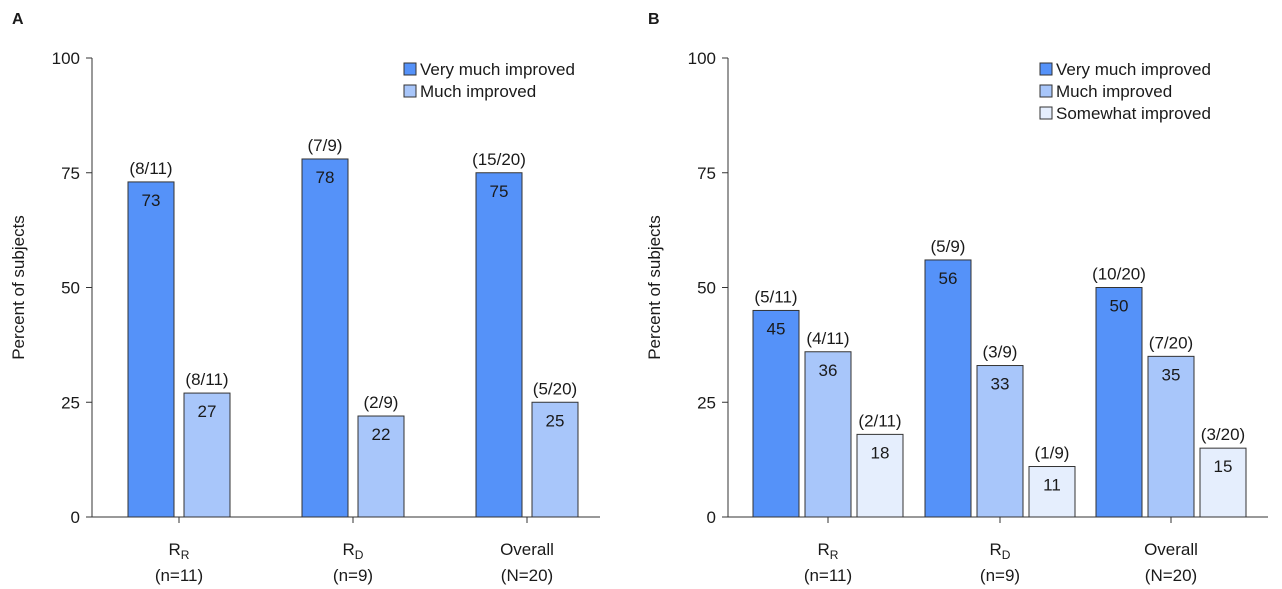  What do you see at coordinates (1119, 306) in the screenshot?
I see `bar-value-label: 50` at bounding box center [1119, 306].